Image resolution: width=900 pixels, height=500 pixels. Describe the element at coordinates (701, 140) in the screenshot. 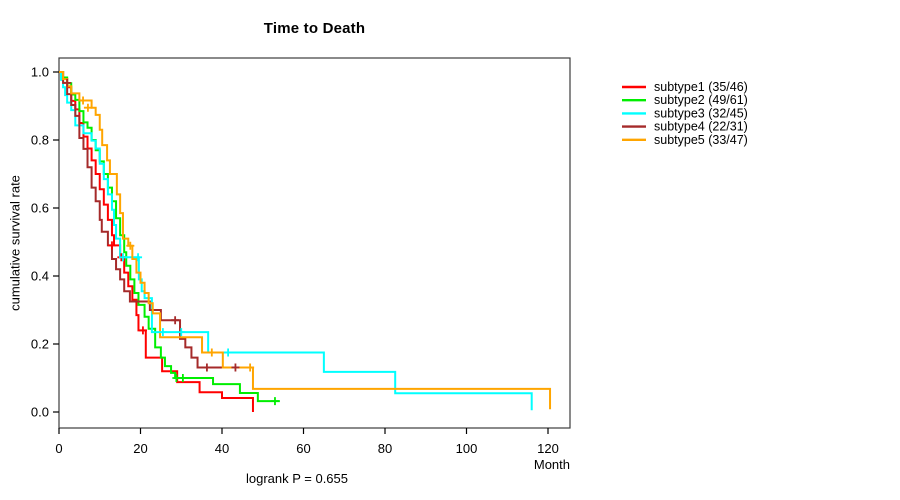

I see `legend-label: subtype5 (33/47)` at that location.